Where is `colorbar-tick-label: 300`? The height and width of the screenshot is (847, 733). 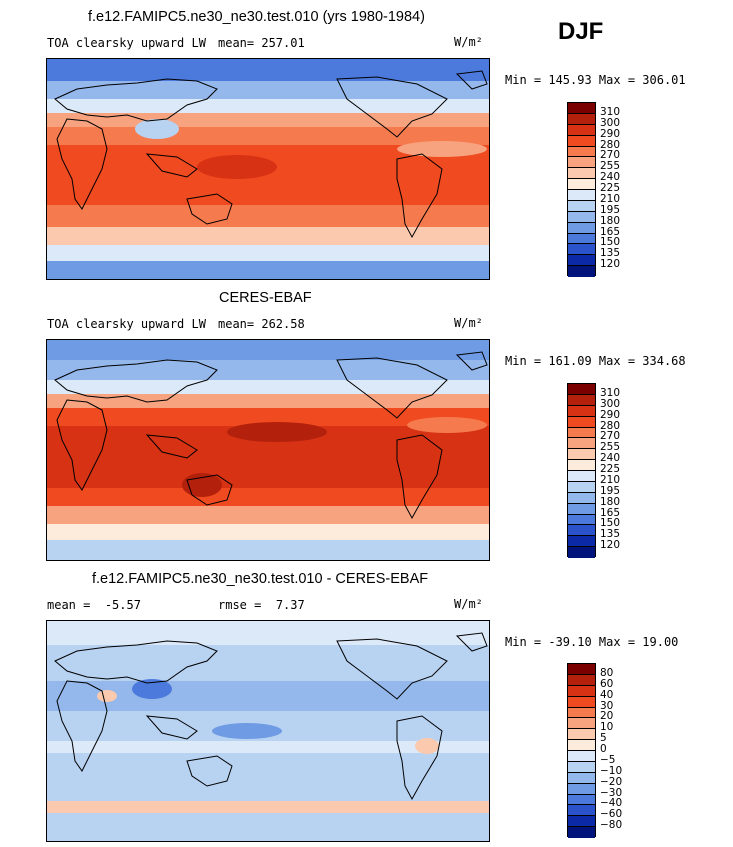 colorbar-tick-label: 300 is located at coordinates (610, 122).